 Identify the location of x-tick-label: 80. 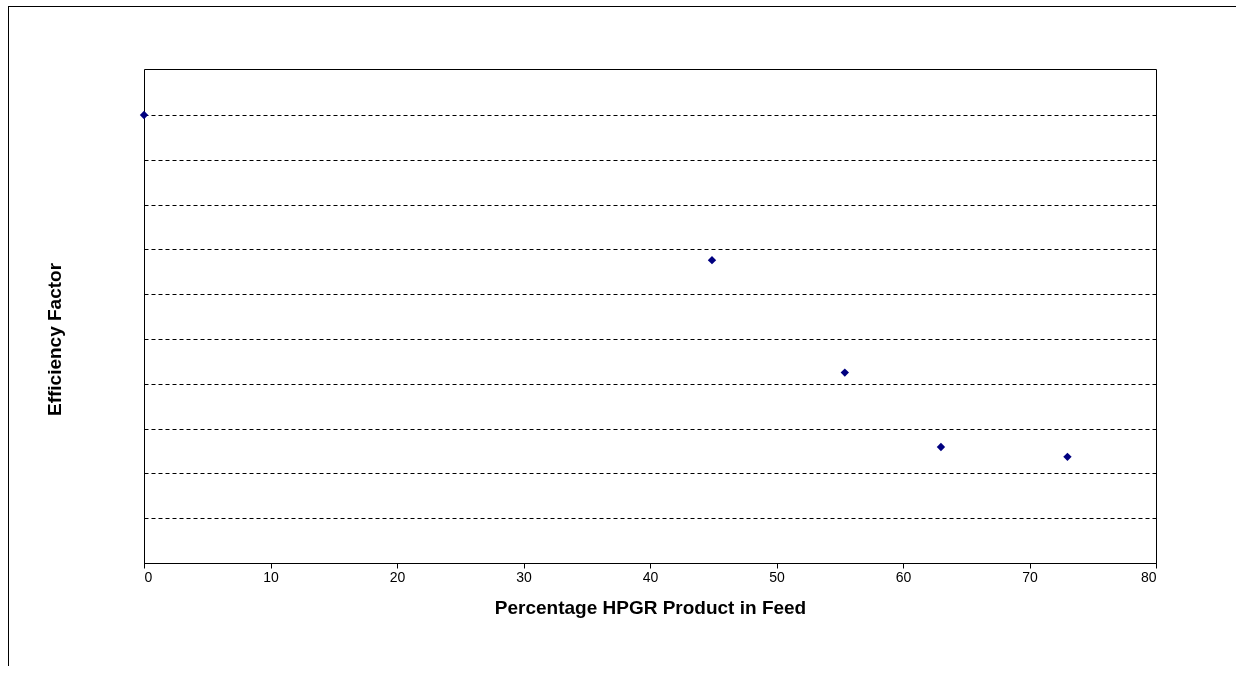
(1148, 576).